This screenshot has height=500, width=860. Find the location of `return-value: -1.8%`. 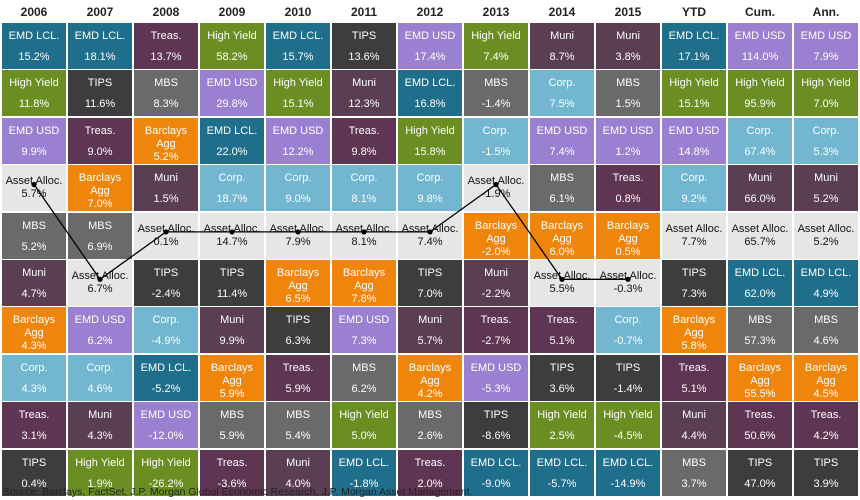

return-value: -1.8% is located at coordinates (364, 483).